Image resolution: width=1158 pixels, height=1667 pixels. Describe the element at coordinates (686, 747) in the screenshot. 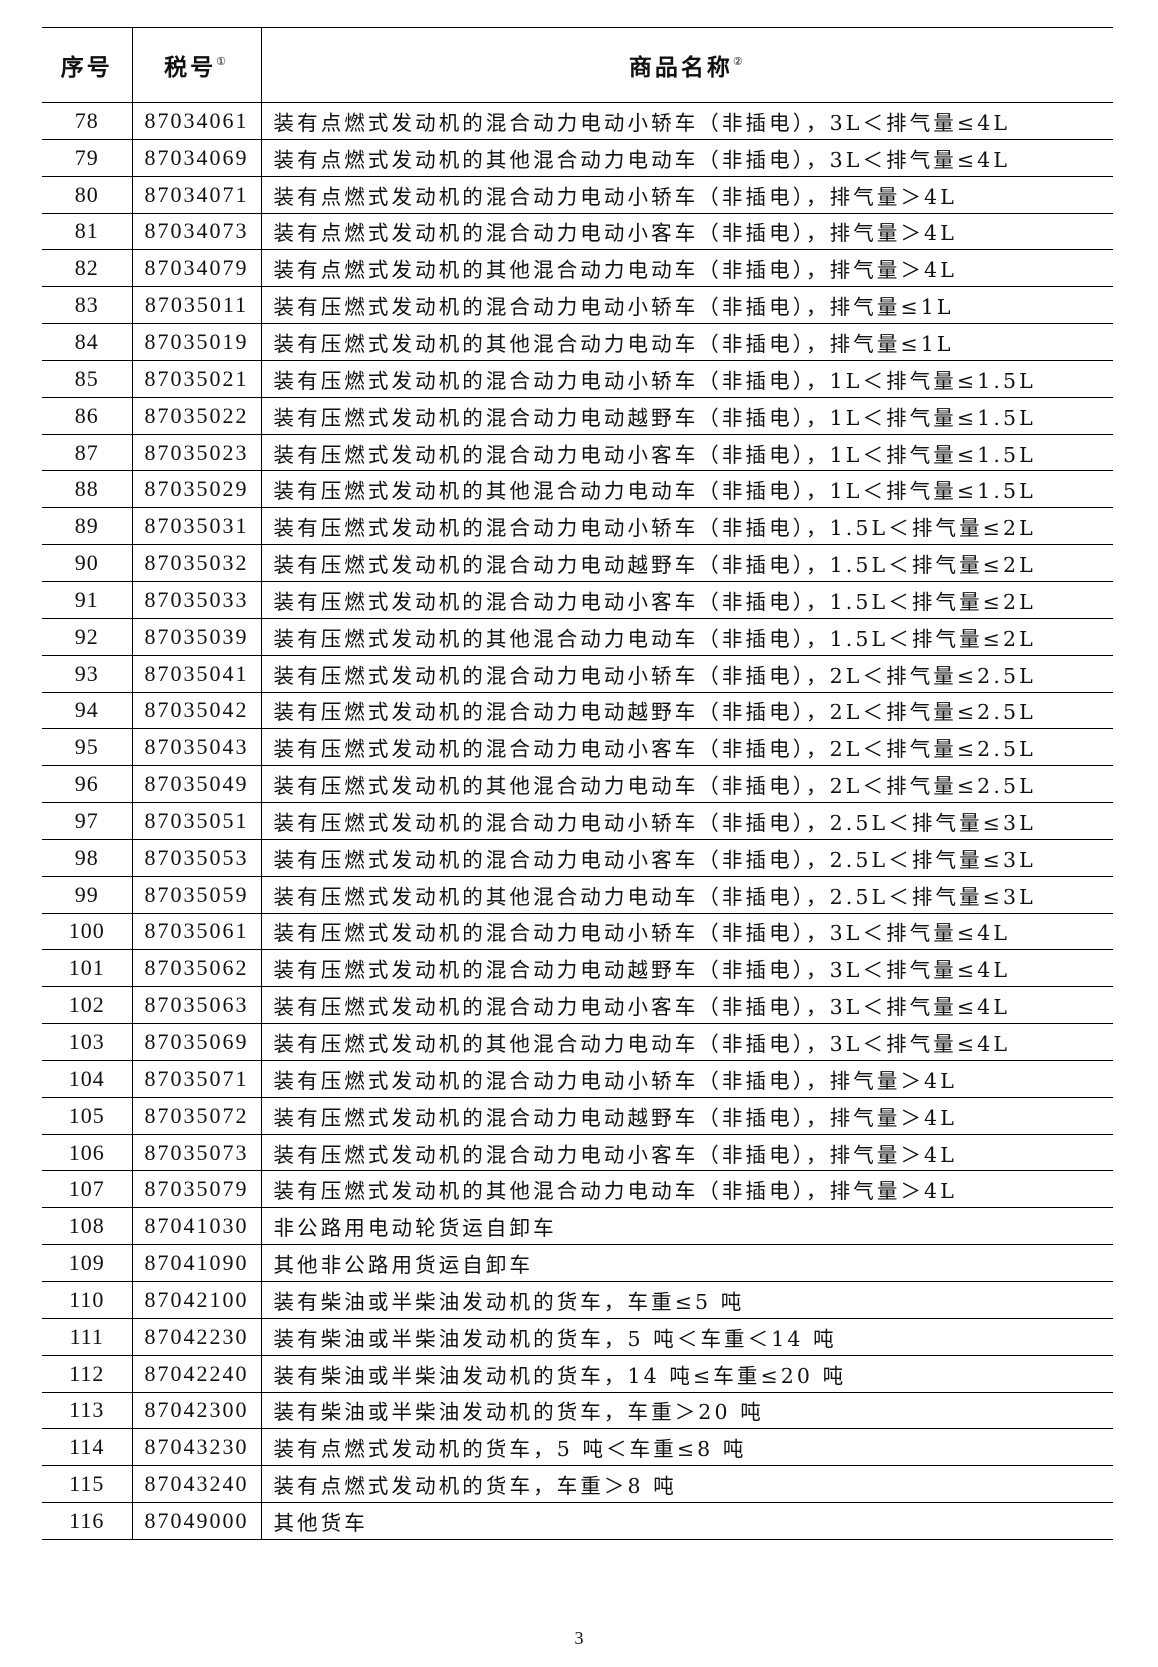

I see `row-name: 装有压燃式发动机的混合动力电动小客车（非插电），2L＜排气量≤2.5L` at that location.